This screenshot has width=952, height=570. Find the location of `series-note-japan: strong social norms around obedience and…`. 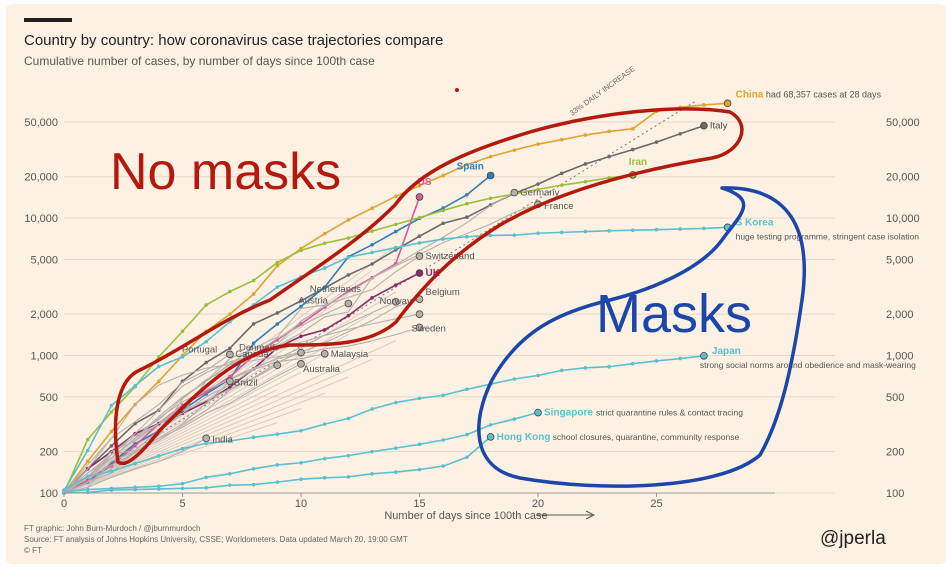

series-note-japan: strong social norms around obedience and… is located at coordinates (808, 365).